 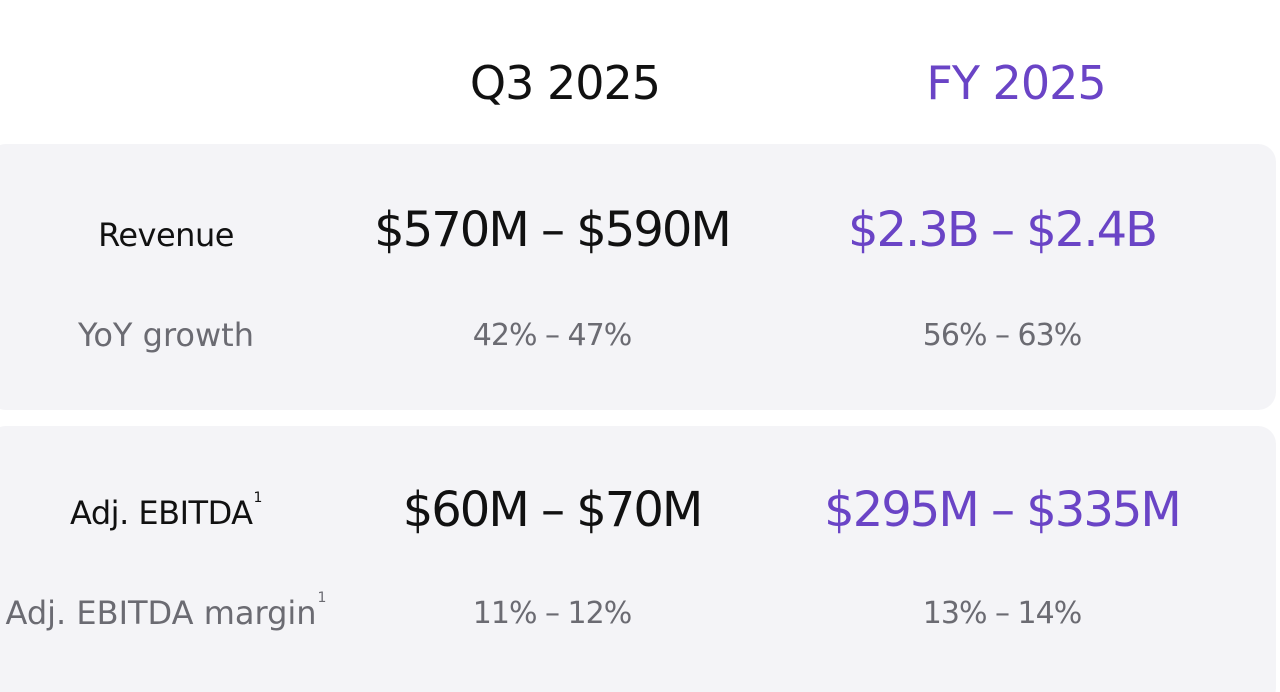 I want to click on row-sublabel-adj-ebitda-margin: Adj. EBITDA margin1, so click(x=173, y=611).